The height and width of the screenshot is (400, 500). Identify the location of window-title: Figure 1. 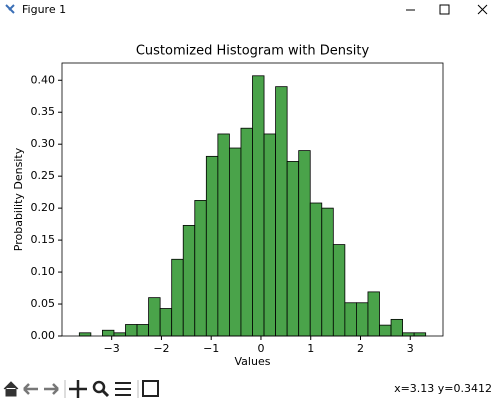
(44, 9).